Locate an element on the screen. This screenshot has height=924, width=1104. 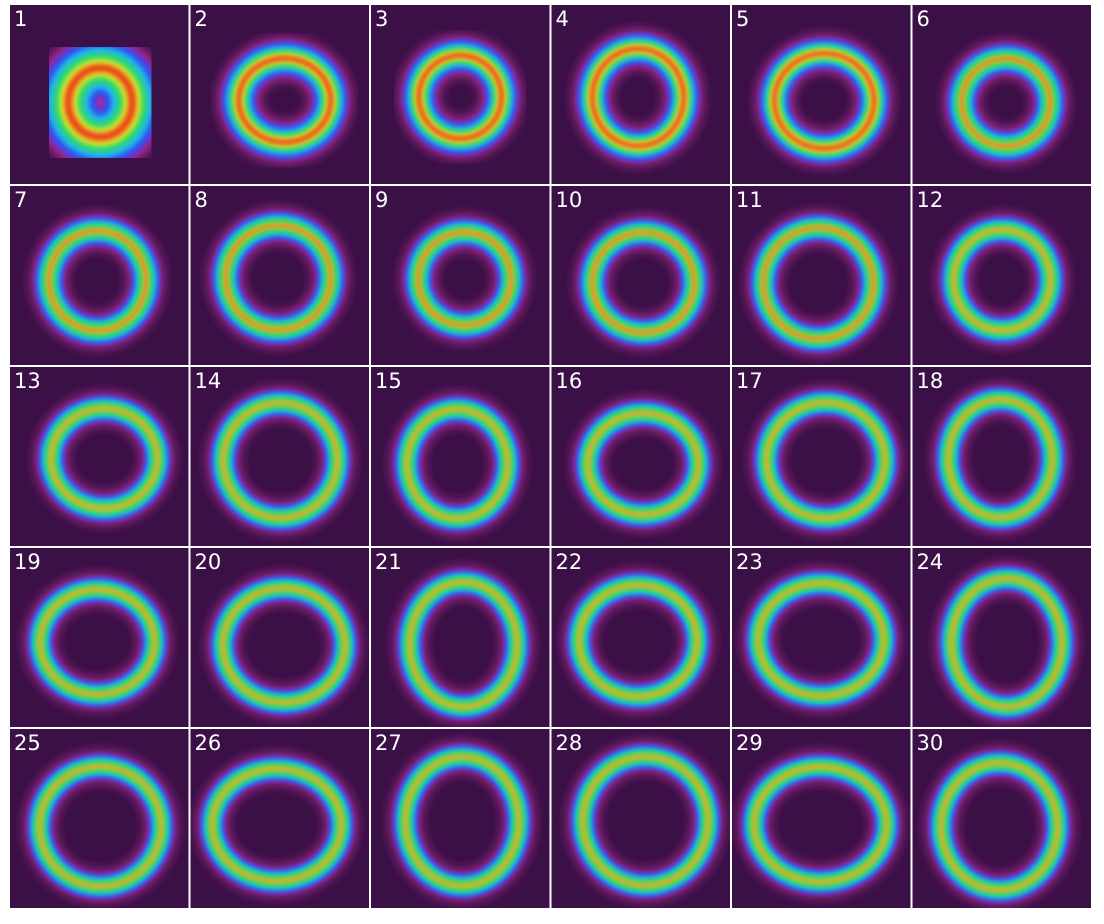
panel: 27 is located at coordinates (460, 818).